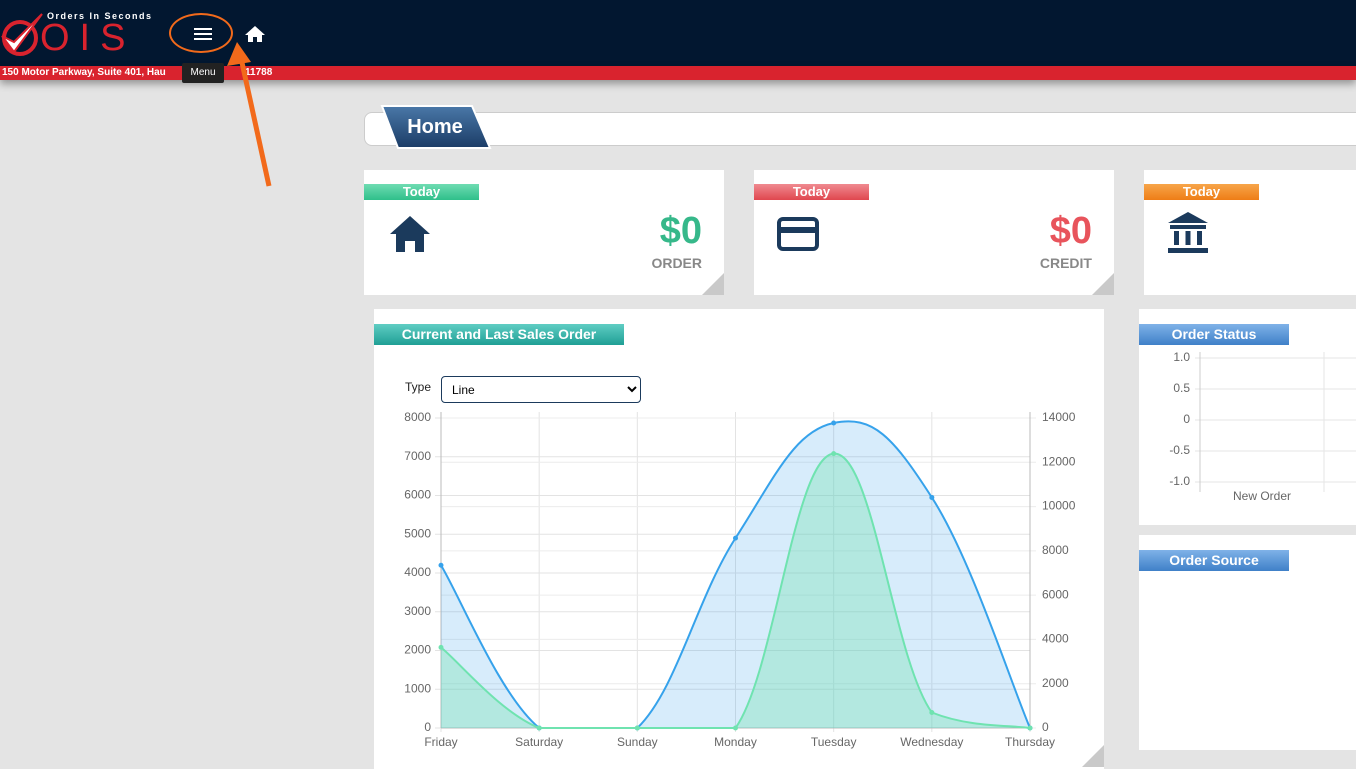  I want to click on tooltip: Menu, so click(203, 73).